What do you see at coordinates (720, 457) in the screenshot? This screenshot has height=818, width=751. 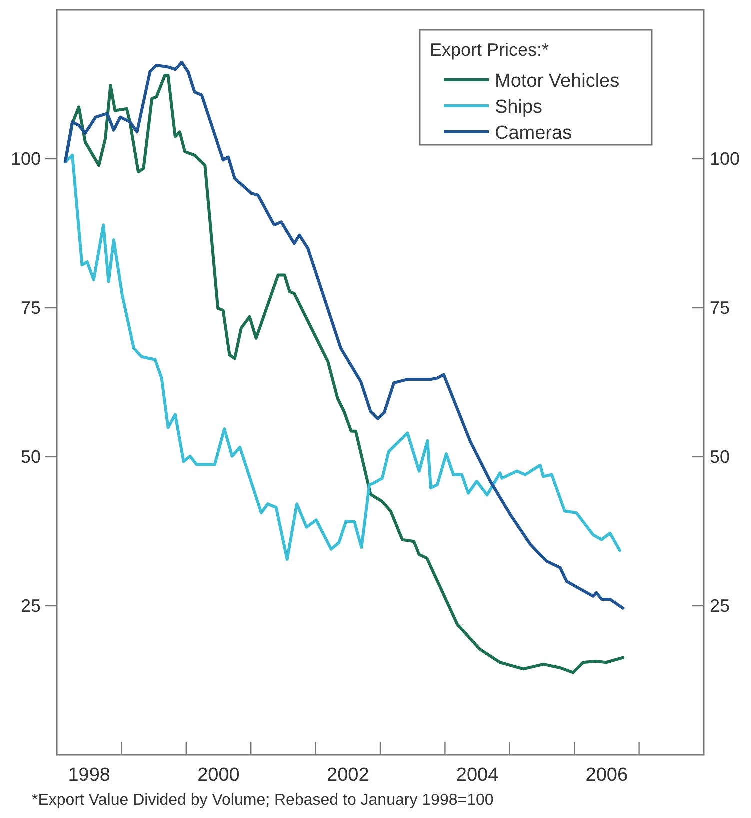 I see `y2-tick-label: 50` at bounding box center [720, 457].